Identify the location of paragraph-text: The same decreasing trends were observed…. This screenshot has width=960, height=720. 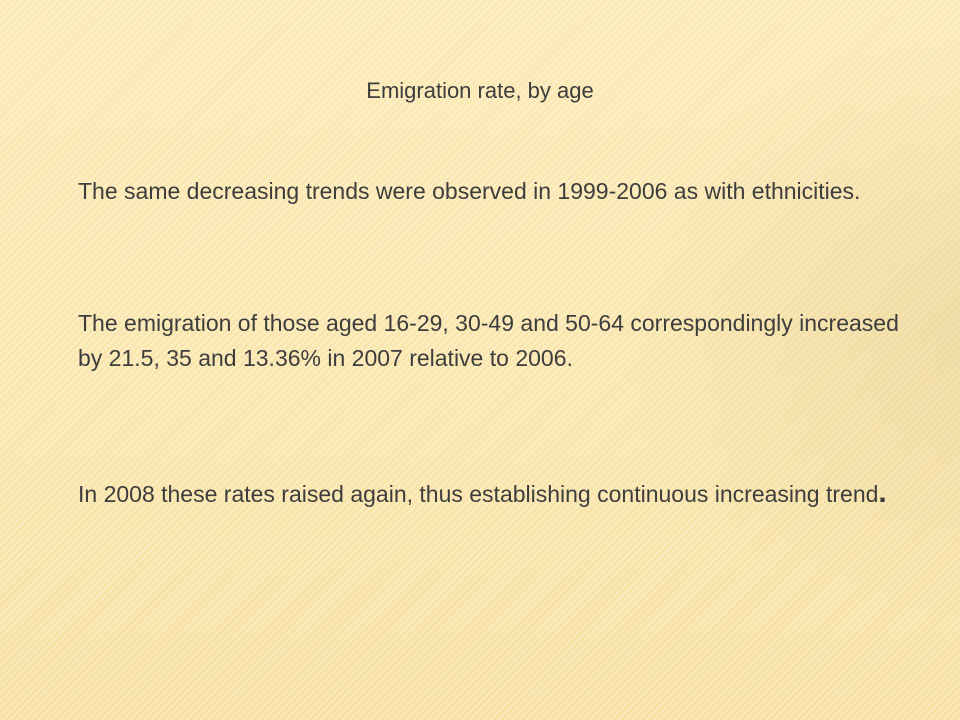
(469, 191).